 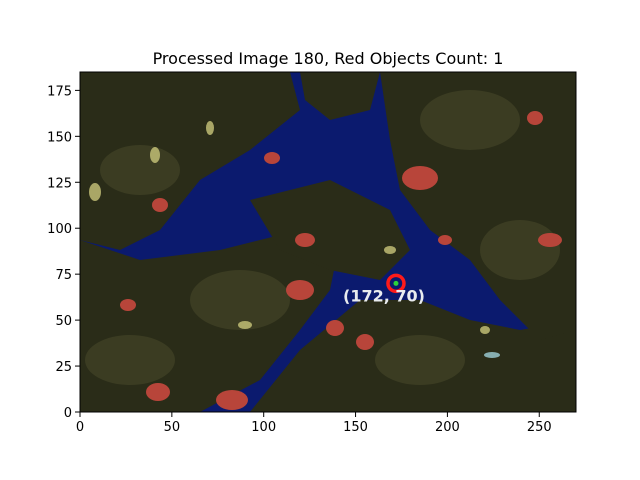 I want to click on y-tick-label: 150, so click(x=59, y=137).